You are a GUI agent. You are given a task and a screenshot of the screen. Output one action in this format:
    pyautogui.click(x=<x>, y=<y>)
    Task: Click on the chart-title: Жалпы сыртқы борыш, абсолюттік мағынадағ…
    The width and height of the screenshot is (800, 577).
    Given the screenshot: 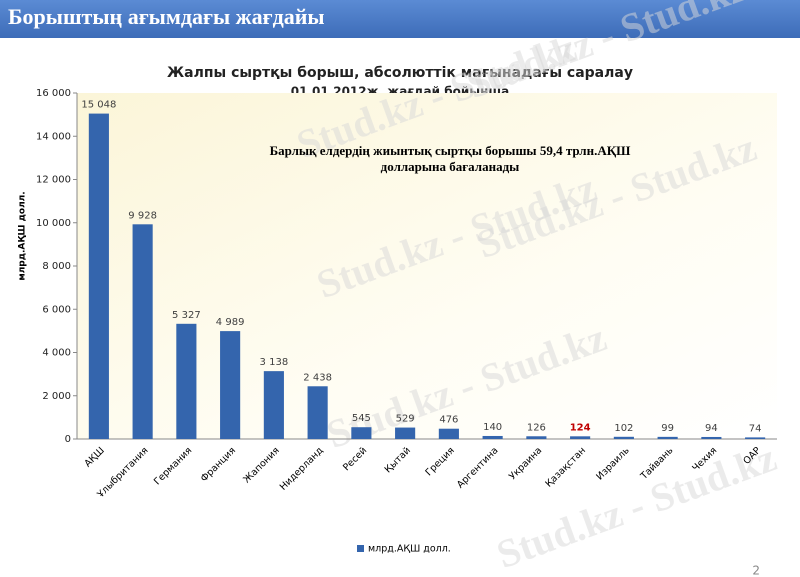 What is the action you would take?
    pyautogui.click(x=400, y=73)
    